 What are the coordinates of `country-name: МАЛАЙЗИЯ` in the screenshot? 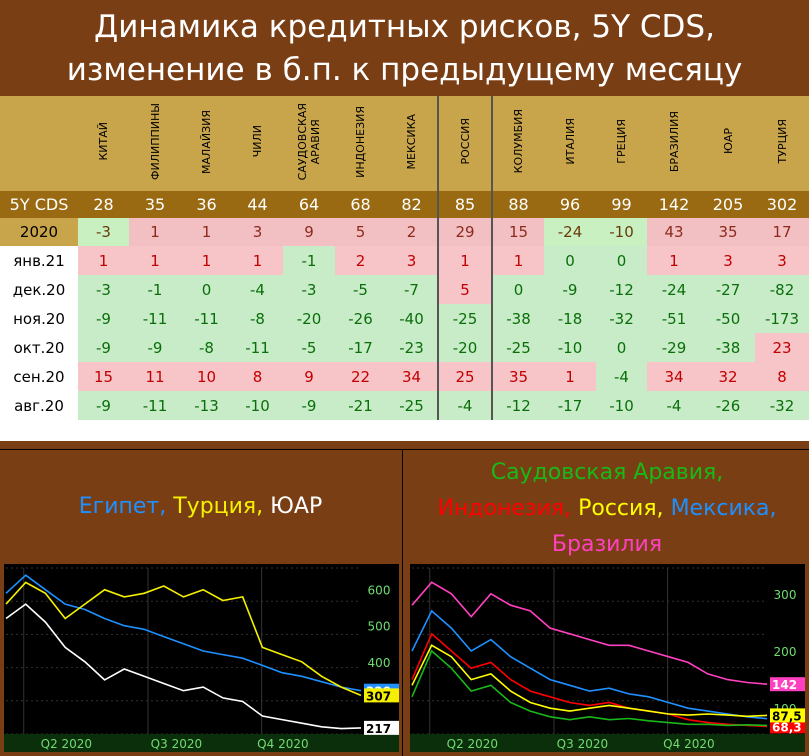 It's located at (206, 141).